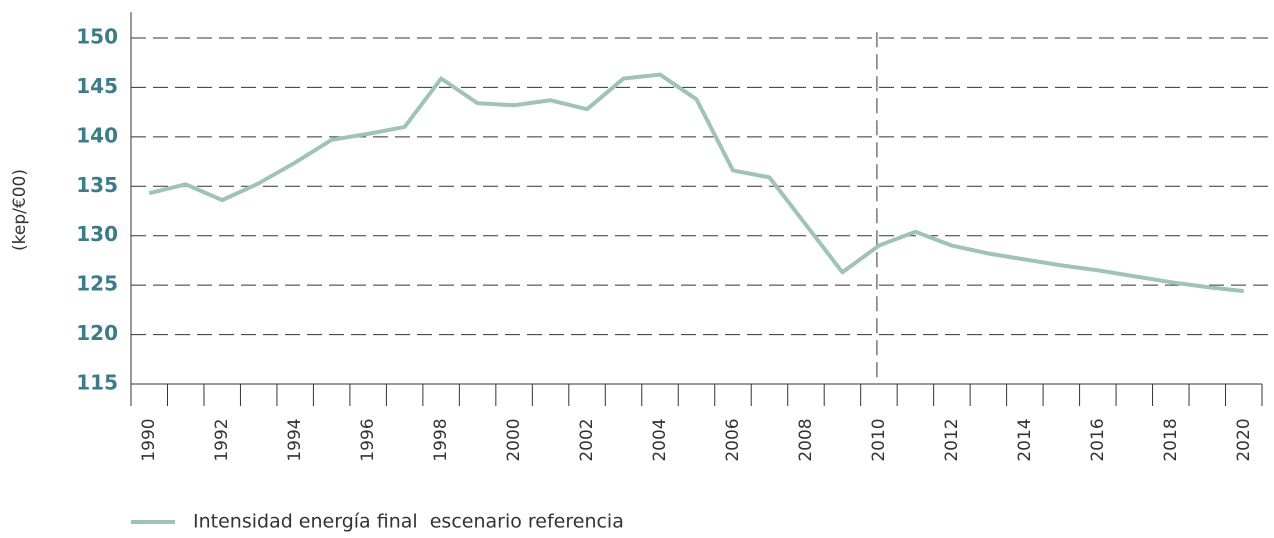 Image resolution: width=1274 pixels, height=538 pixels. I want to click on y-tick-label: 130, so click(97, 234).